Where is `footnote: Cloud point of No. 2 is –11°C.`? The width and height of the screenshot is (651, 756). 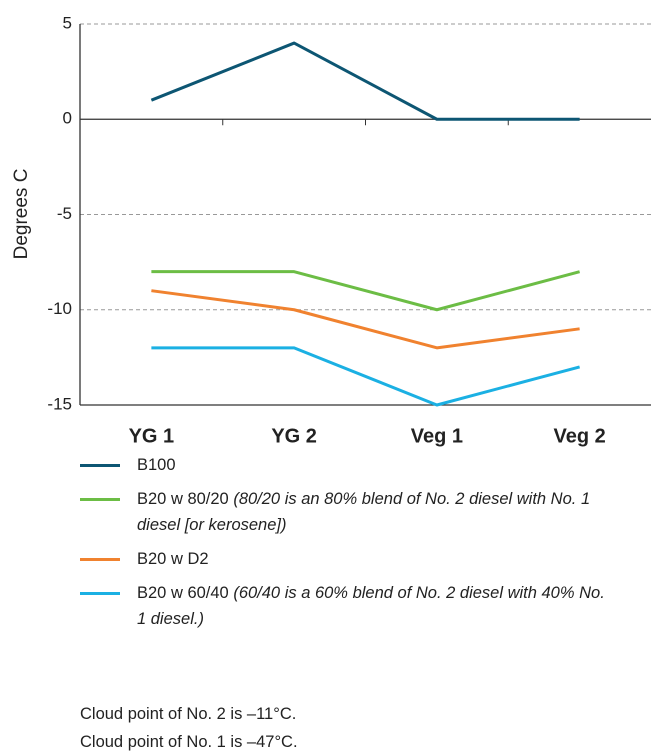 footnote: Cloud point of No. 2 is –11°C. is located at coordinates (188, 714).